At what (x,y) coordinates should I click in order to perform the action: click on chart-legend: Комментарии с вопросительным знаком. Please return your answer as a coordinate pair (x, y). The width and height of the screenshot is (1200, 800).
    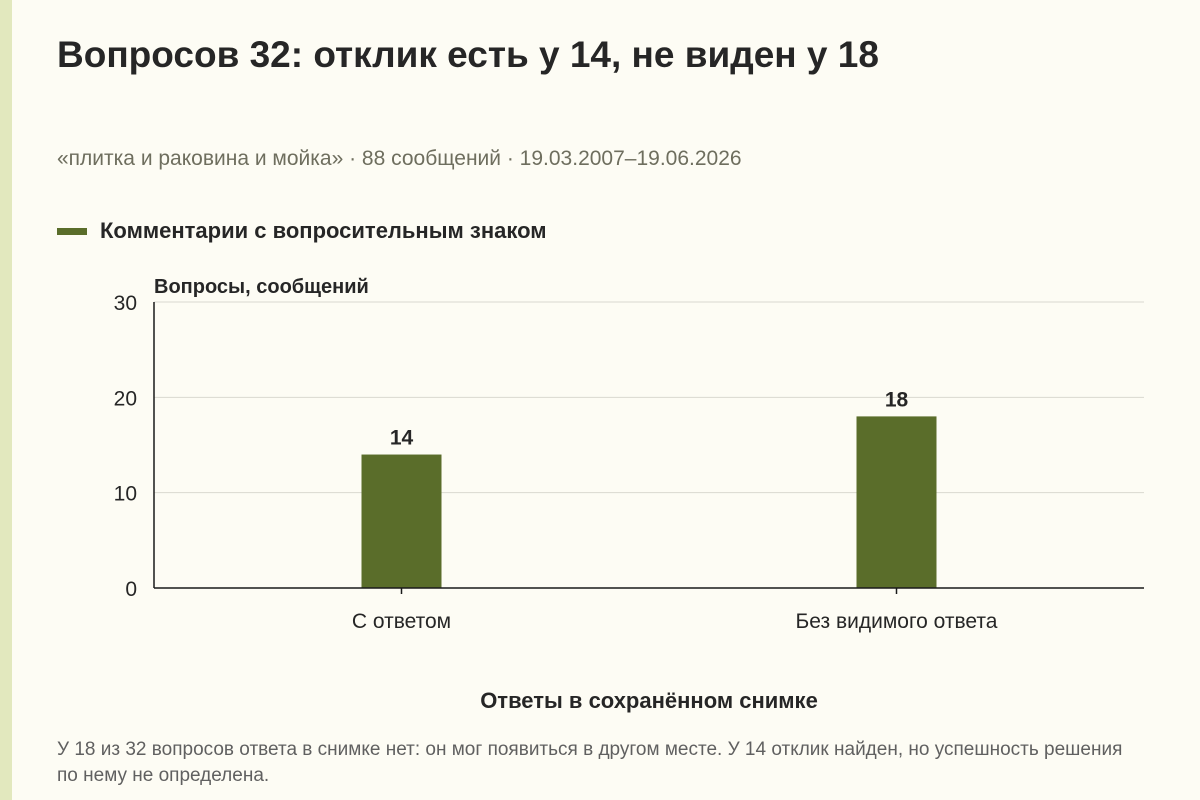
    Looking at the image, I should click on (302, 231).